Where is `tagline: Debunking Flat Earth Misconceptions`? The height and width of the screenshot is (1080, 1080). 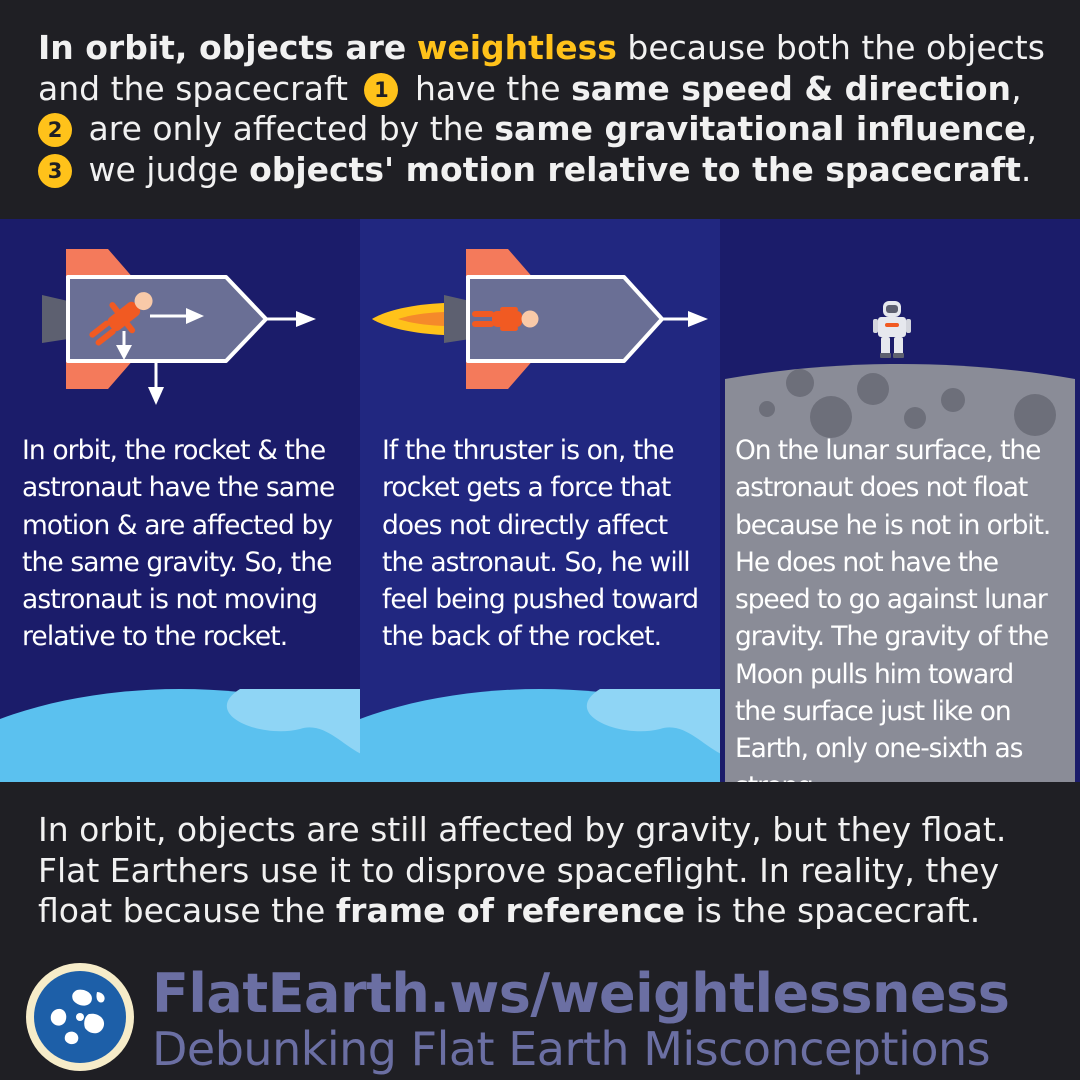
tagline: Debunking Flat Earth Misconceptions is located at coordinates (571, 1049).